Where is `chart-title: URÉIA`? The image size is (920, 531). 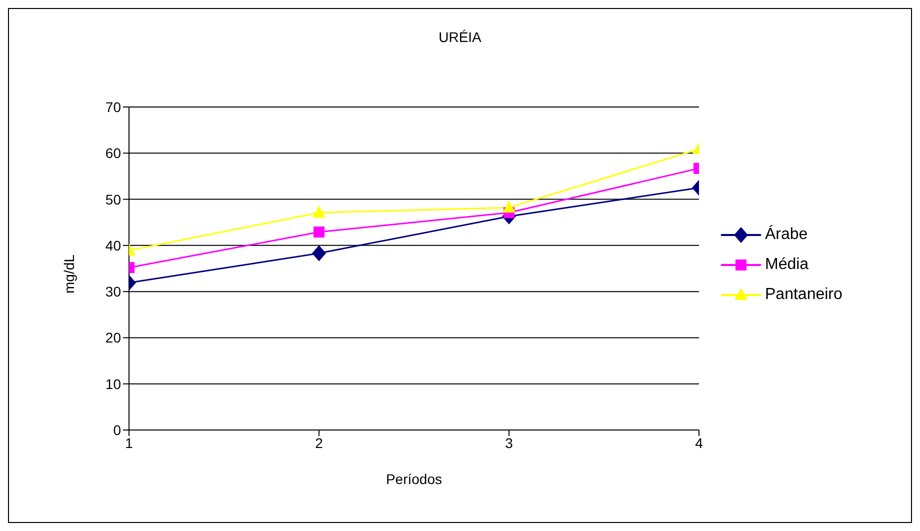
chart-title: URÉIA is located at coordinates (460, 37).